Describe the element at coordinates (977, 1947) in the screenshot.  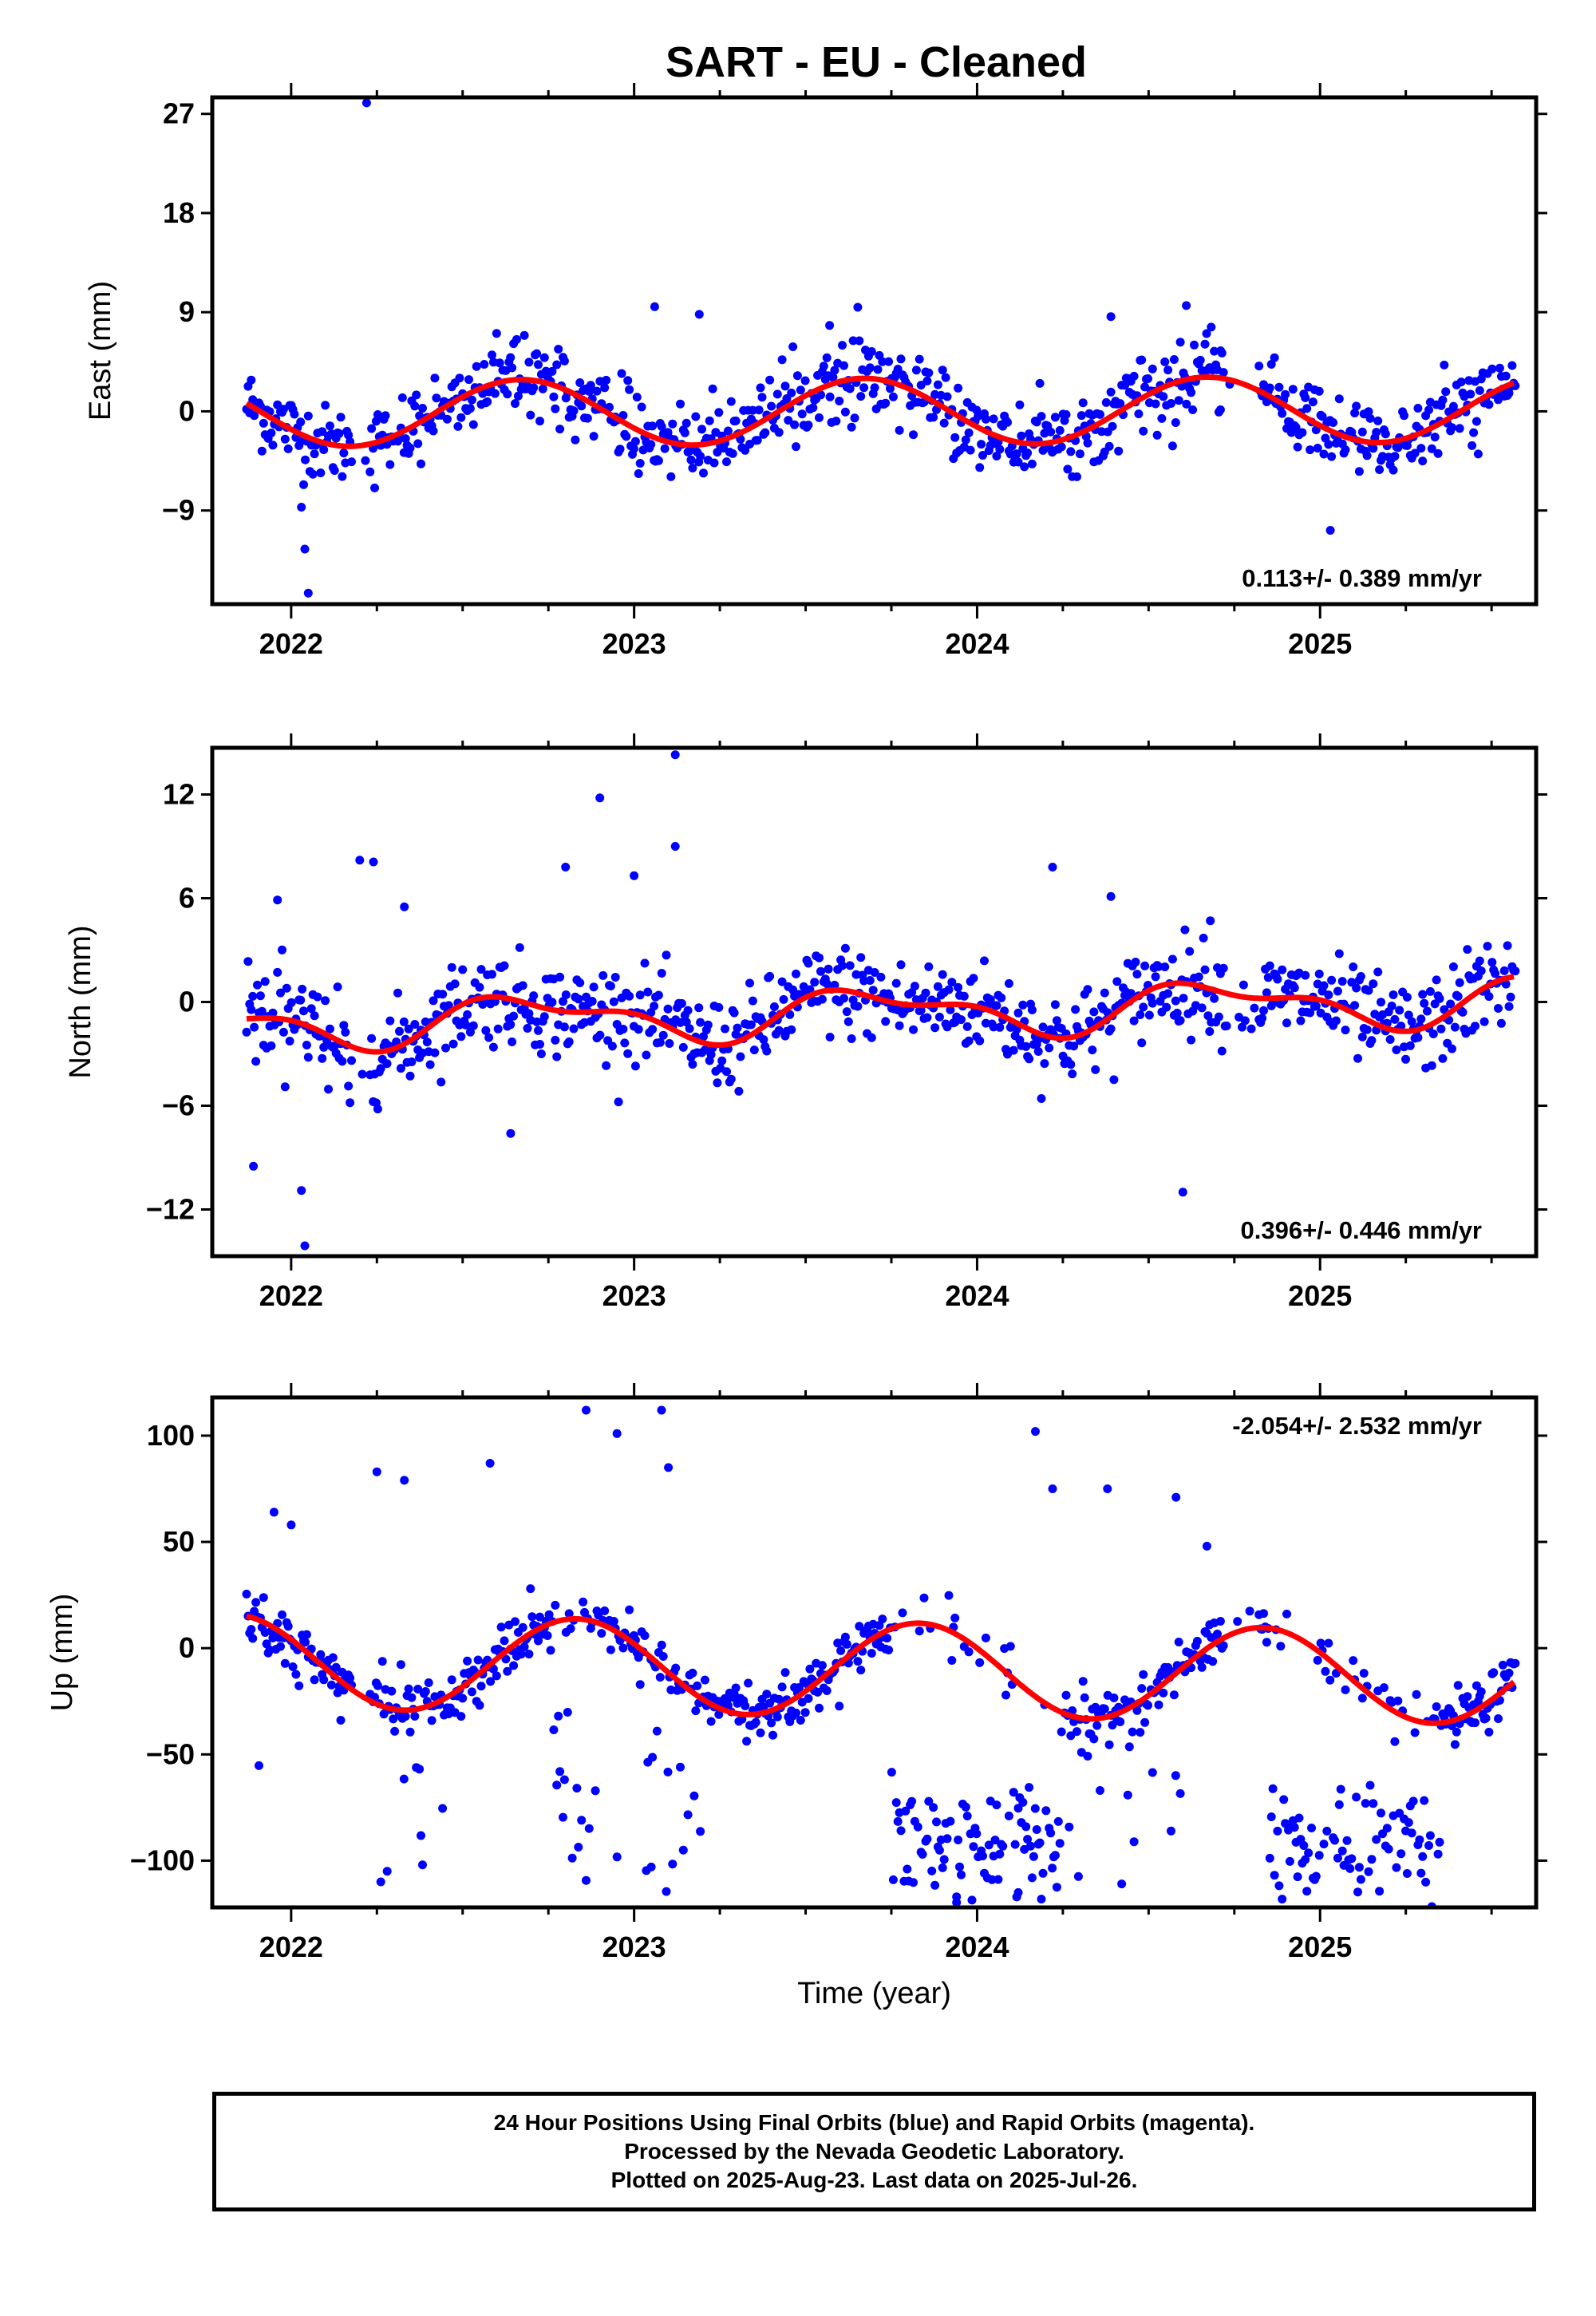
I see `x-tick-label: 2024` at that location.